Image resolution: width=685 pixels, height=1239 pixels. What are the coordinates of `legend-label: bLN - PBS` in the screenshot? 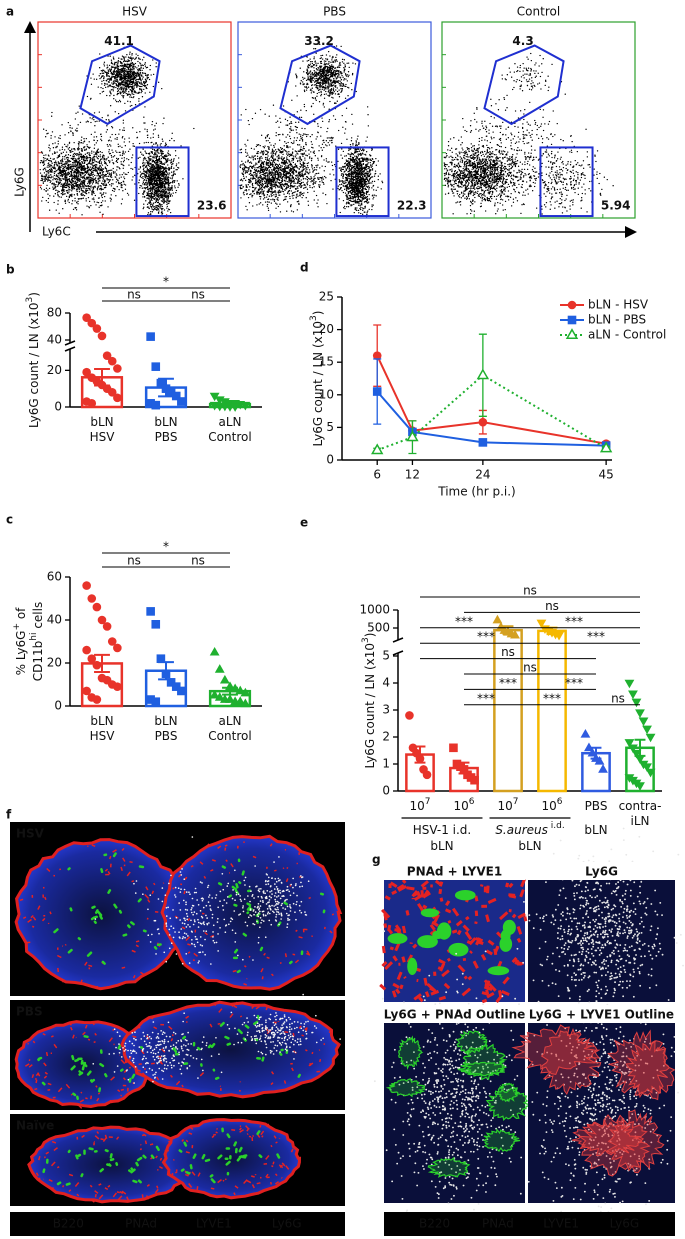 It's located at (617, 320).